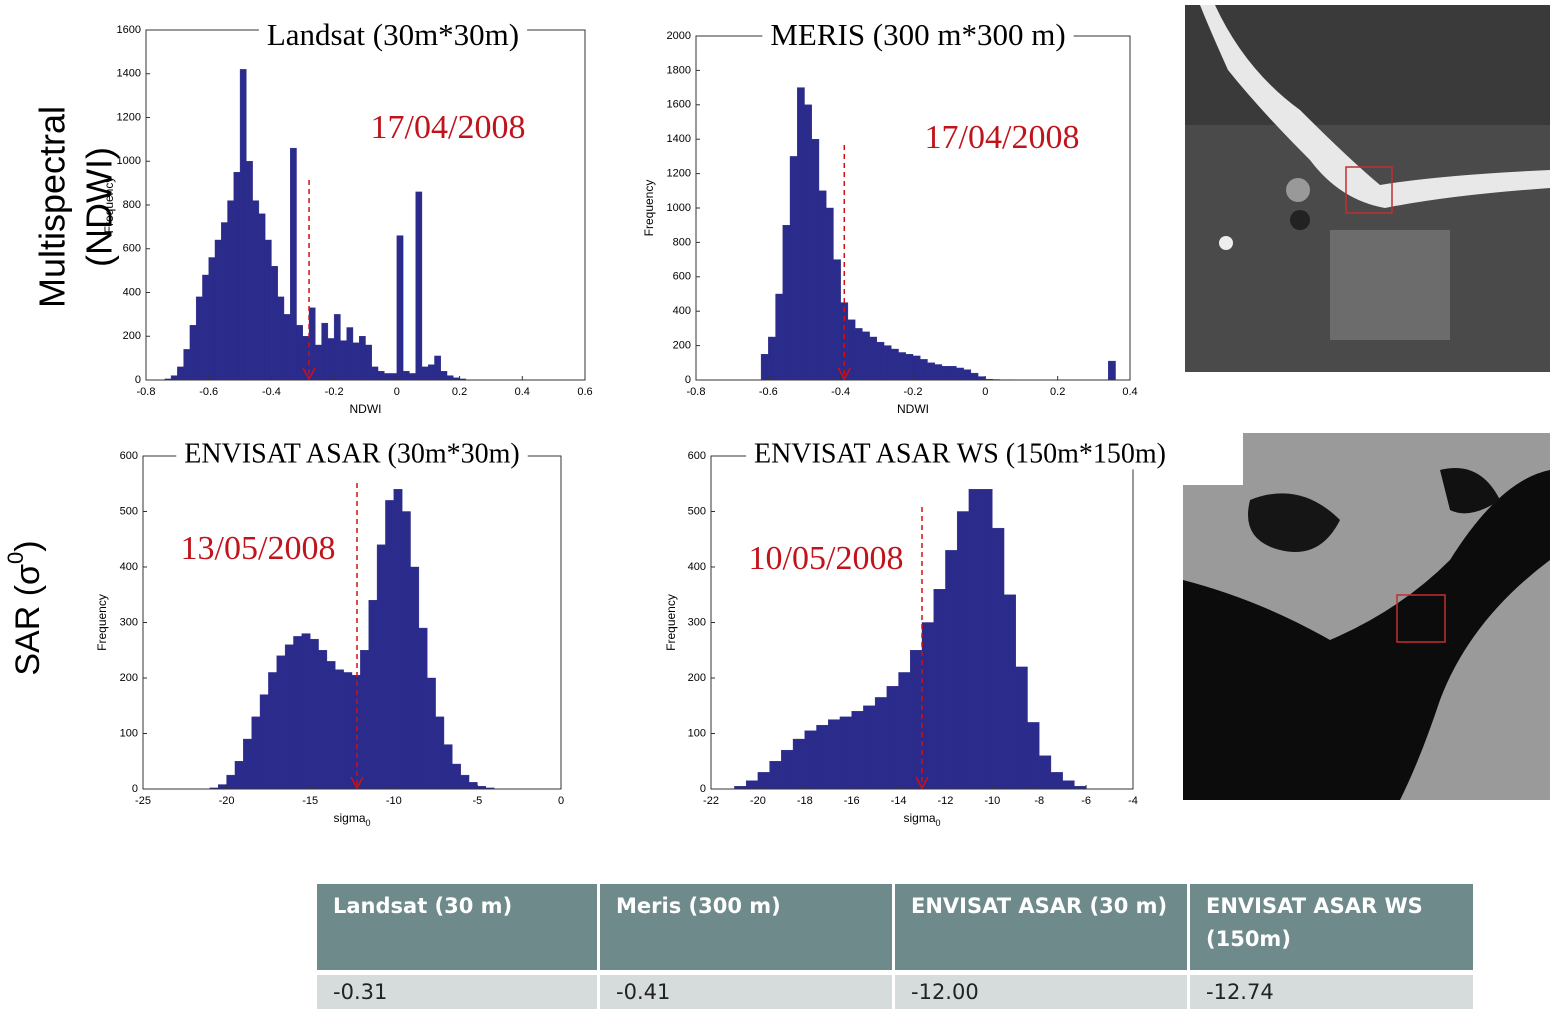 This screenshot has width=1550, height=1009. I want to click on y-tick-label: 1000, so click(679, 208).